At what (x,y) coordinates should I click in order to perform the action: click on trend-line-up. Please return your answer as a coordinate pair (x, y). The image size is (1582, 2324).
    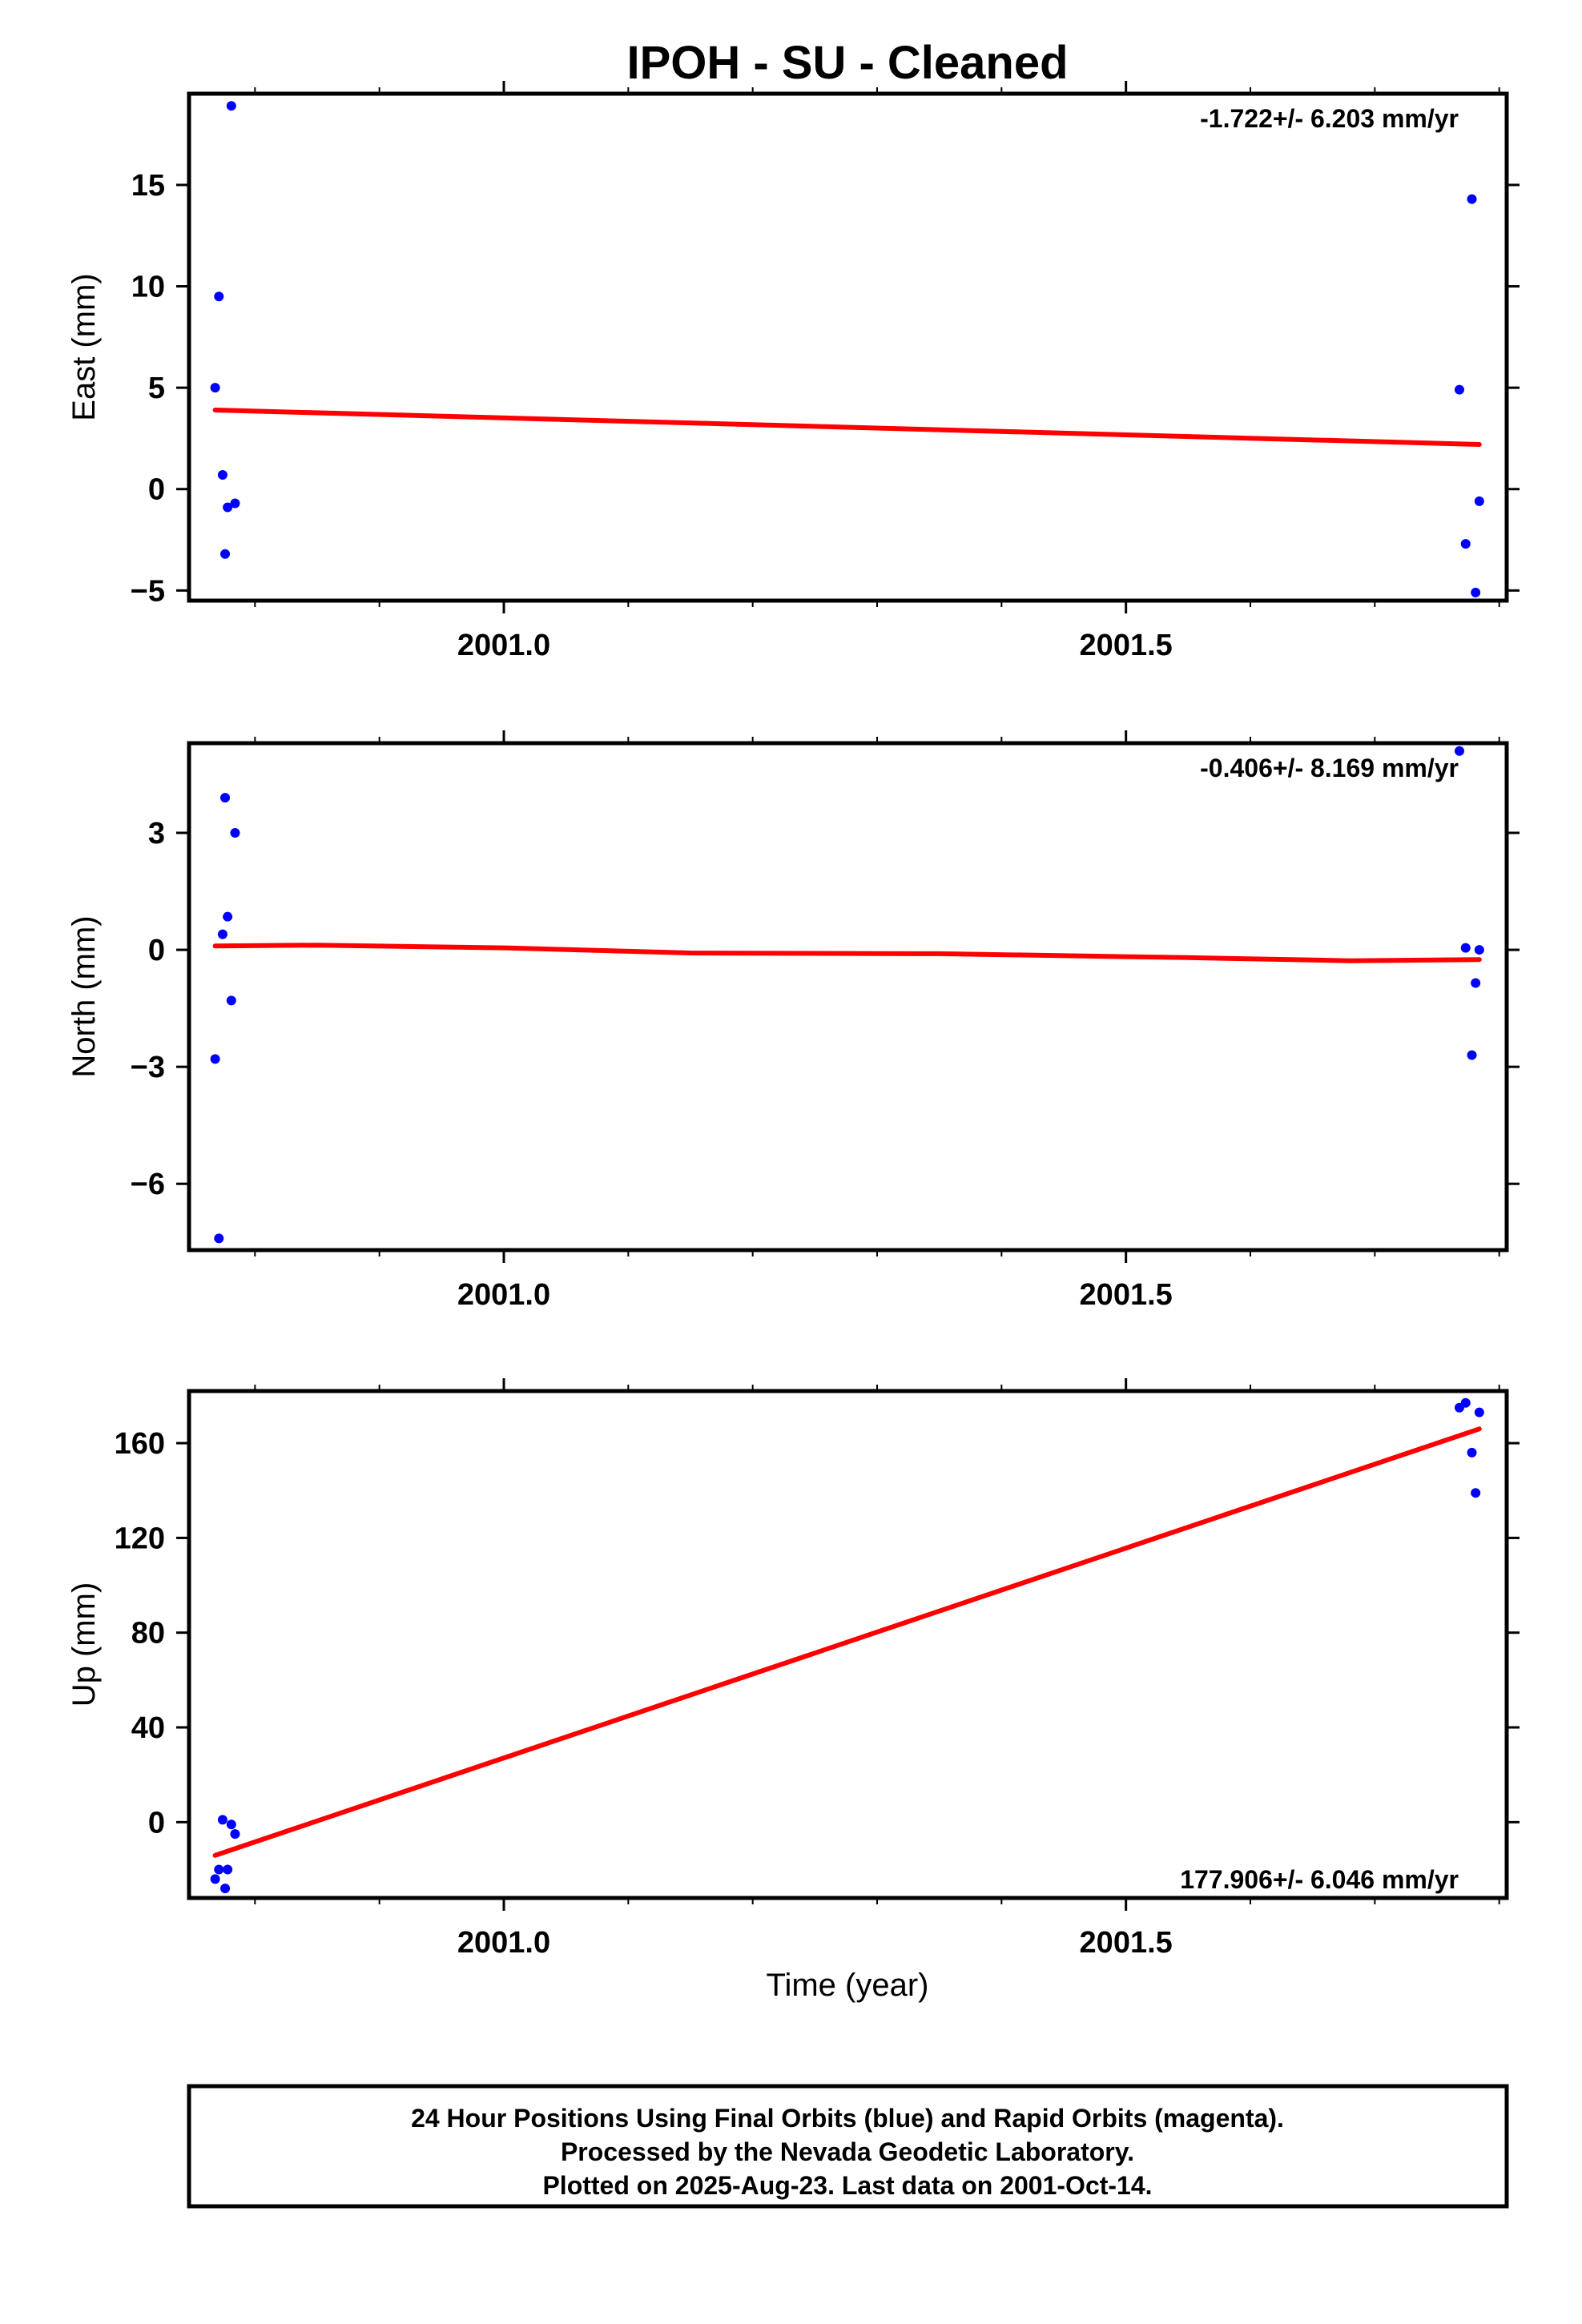
    Looking at the image, I should click on (847, 1642).